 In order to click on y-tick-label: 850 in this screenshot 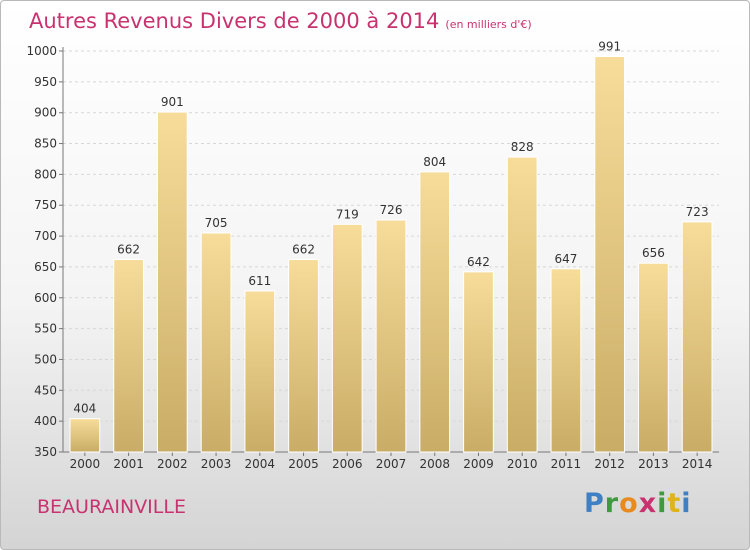, I will do `click(45, 144)`.